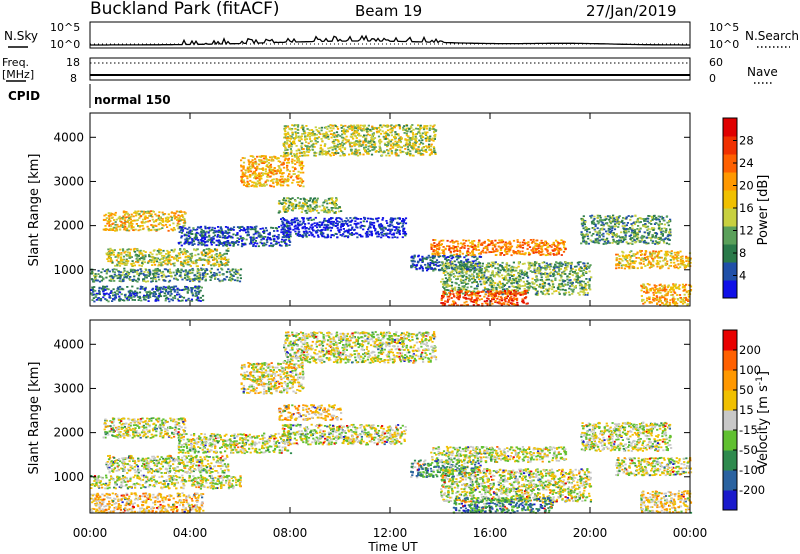 This screenshot has width=800, height=554. I want to click on nsearch-tick-low: 10^0, so click(724, 44).